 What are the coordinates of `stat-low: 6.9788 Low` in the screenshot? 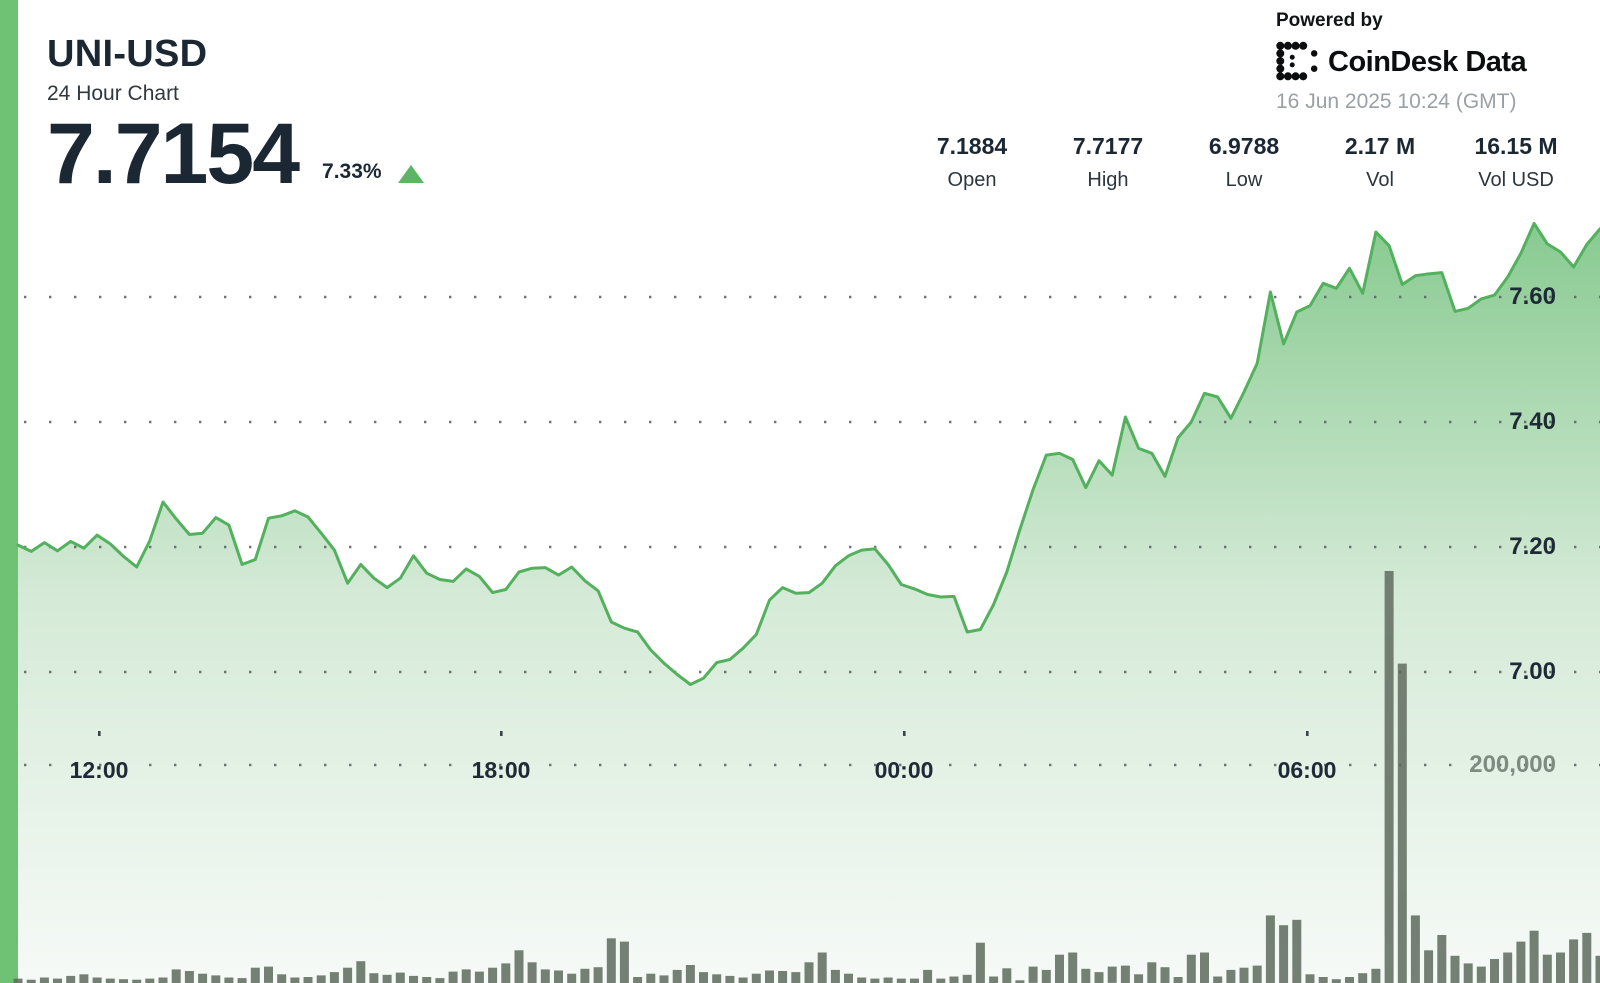 It's located at (1244, 162).